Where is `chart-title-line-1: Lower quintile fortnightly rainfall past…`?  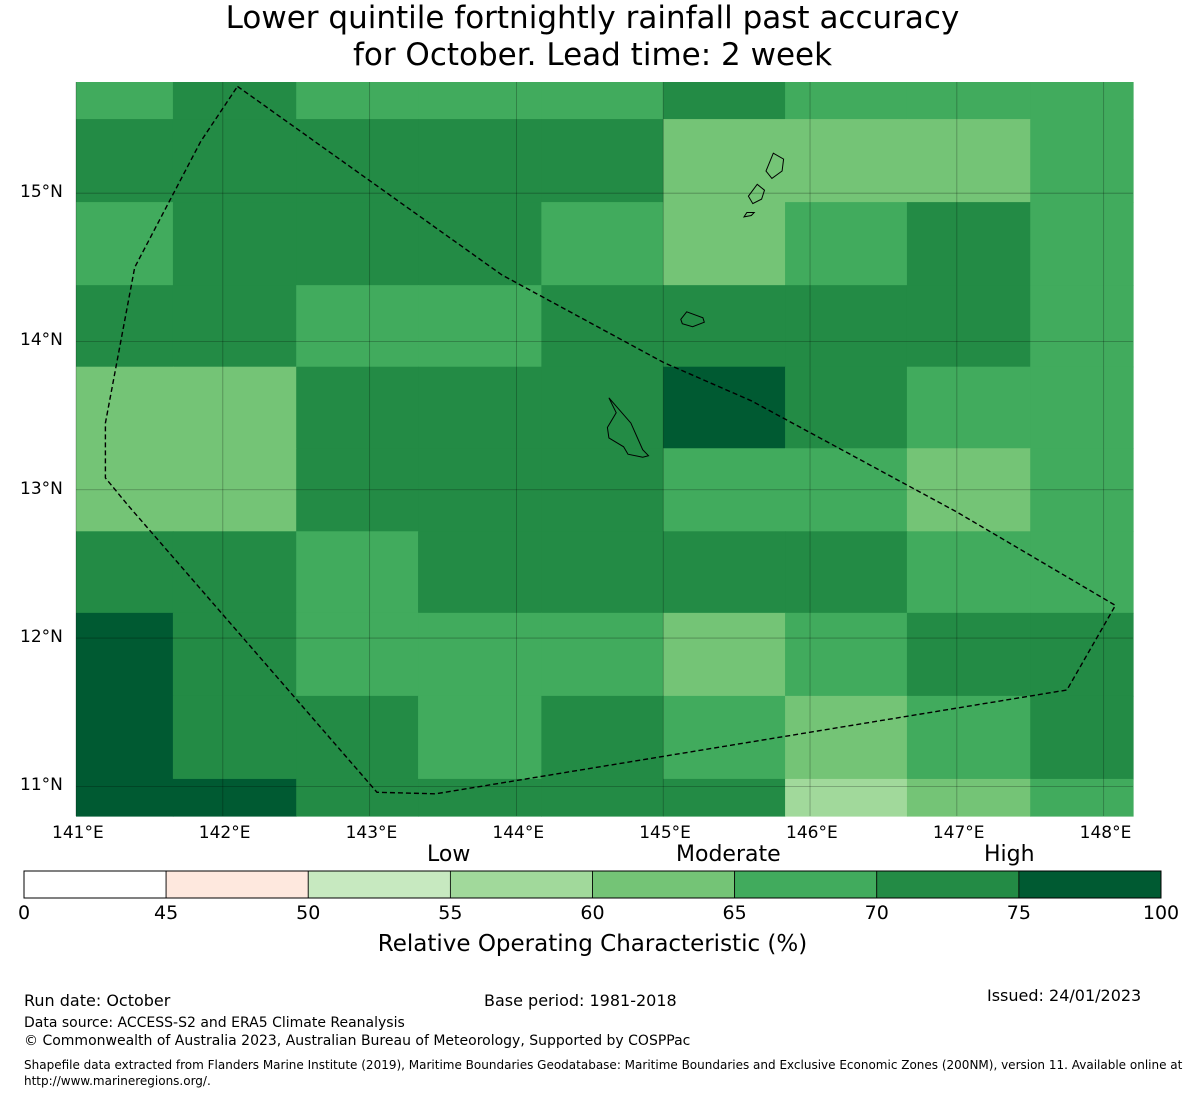 chart-title-line-1: Lower quintile fortnightly rainfall past… is located at coordinates (592, 18).